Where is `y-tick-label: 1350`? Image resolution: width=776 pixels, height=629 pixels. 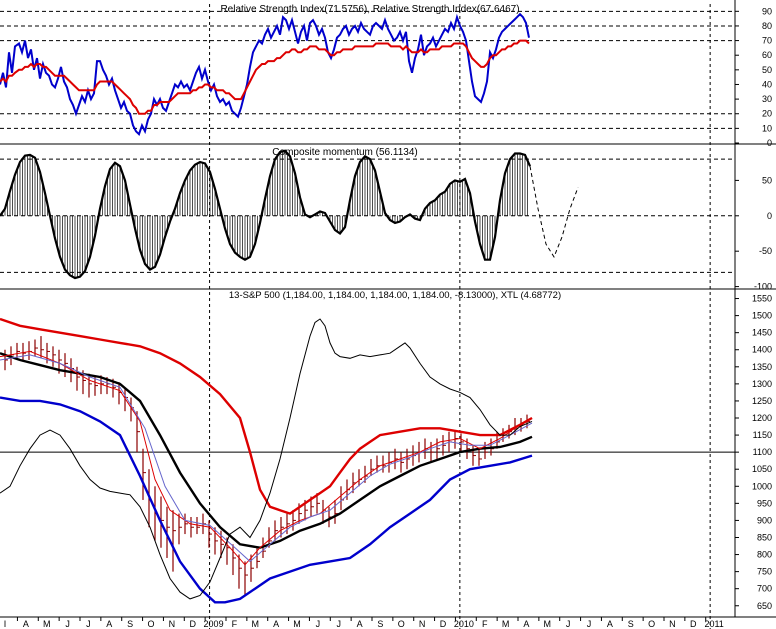
y-tick-label: 1350 is located at coordinates (762, 367).